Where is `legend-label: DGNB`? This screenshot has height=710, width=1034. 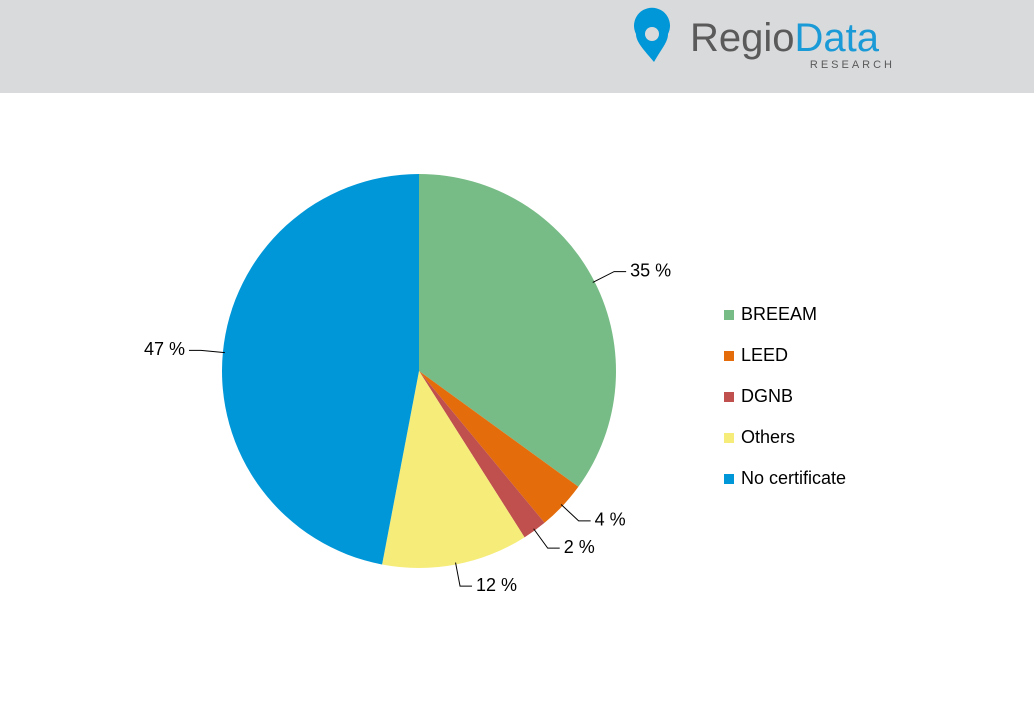 legend-label: DGNB is located at coordinates (767, 396).